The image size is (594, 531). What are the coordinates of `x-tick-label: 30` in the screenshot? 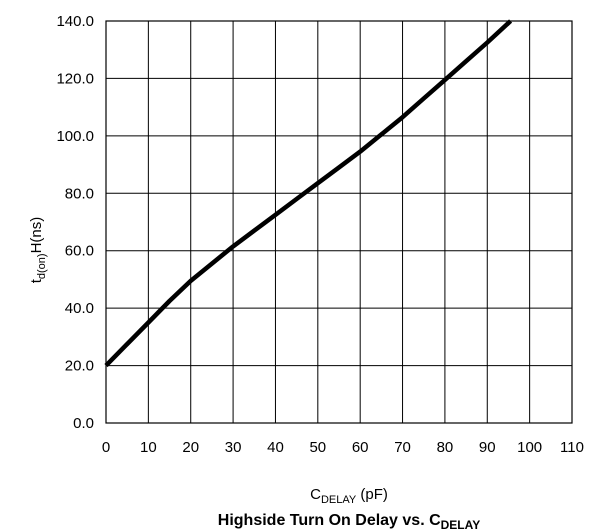 It's located at (233, 447).